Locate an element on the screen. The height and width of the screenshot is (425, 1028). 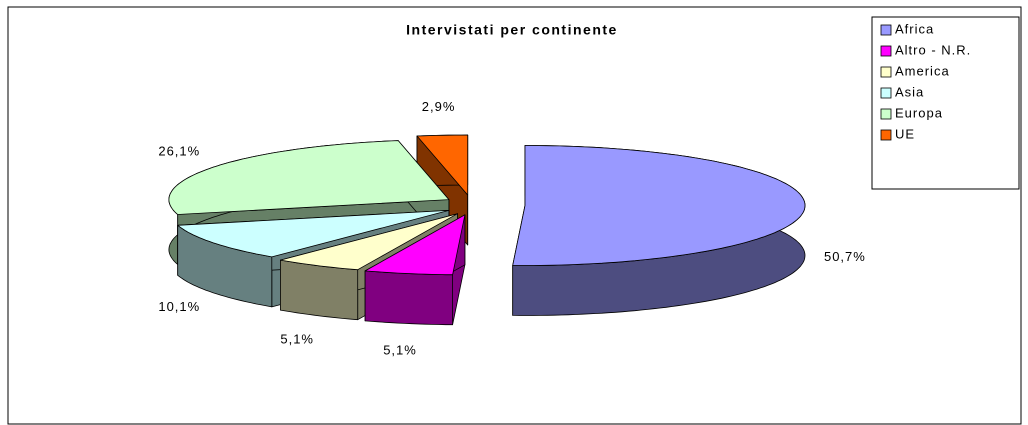
data-label: 26,1% is located at coordinates (179, 151).